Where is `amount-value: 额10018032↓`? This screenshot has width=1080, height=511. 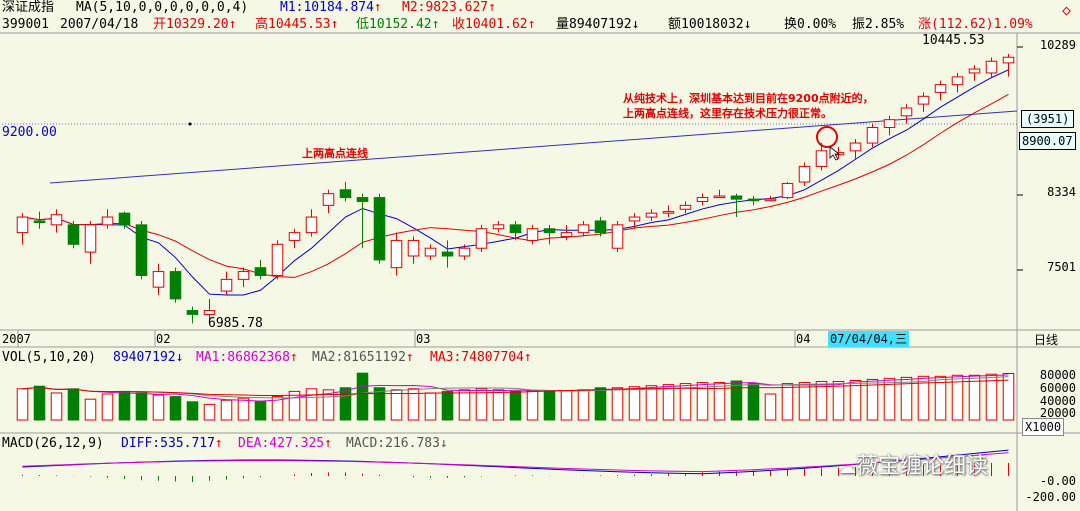
amount-value: 额10018032↓ is located at coordinates (710, 24).